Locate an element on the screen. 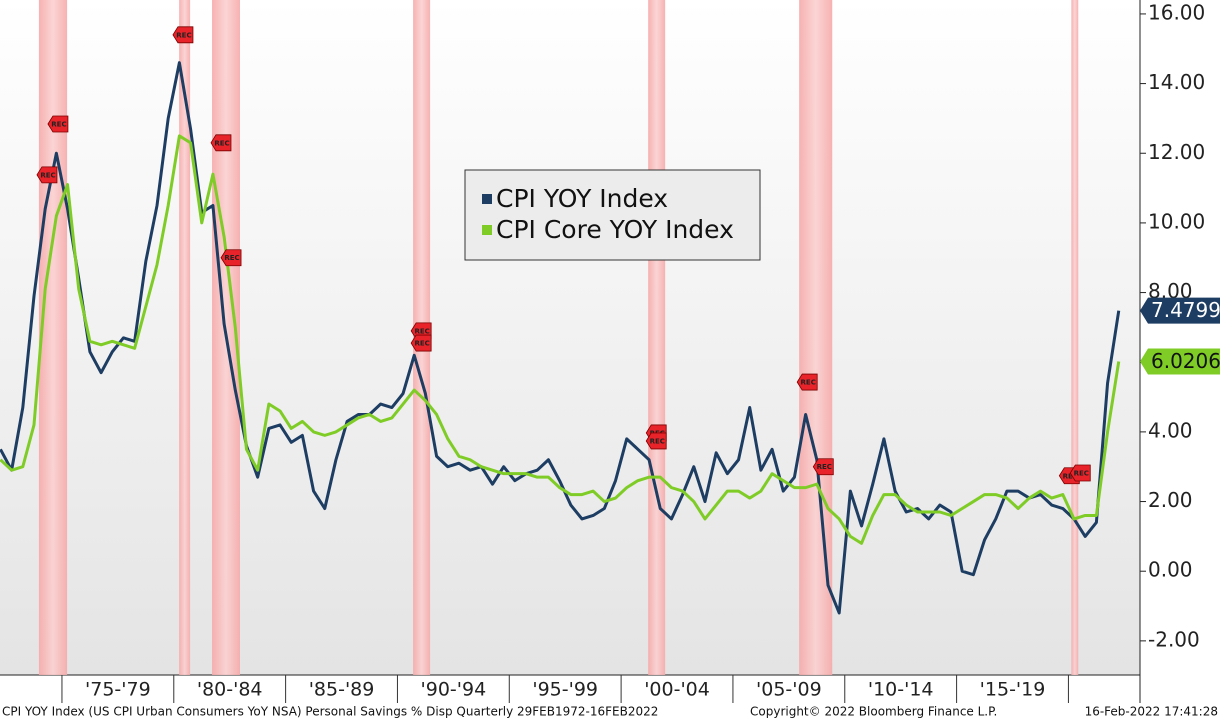  legend-label: CPI Core YOY Index is located at coordinates (615, 229).